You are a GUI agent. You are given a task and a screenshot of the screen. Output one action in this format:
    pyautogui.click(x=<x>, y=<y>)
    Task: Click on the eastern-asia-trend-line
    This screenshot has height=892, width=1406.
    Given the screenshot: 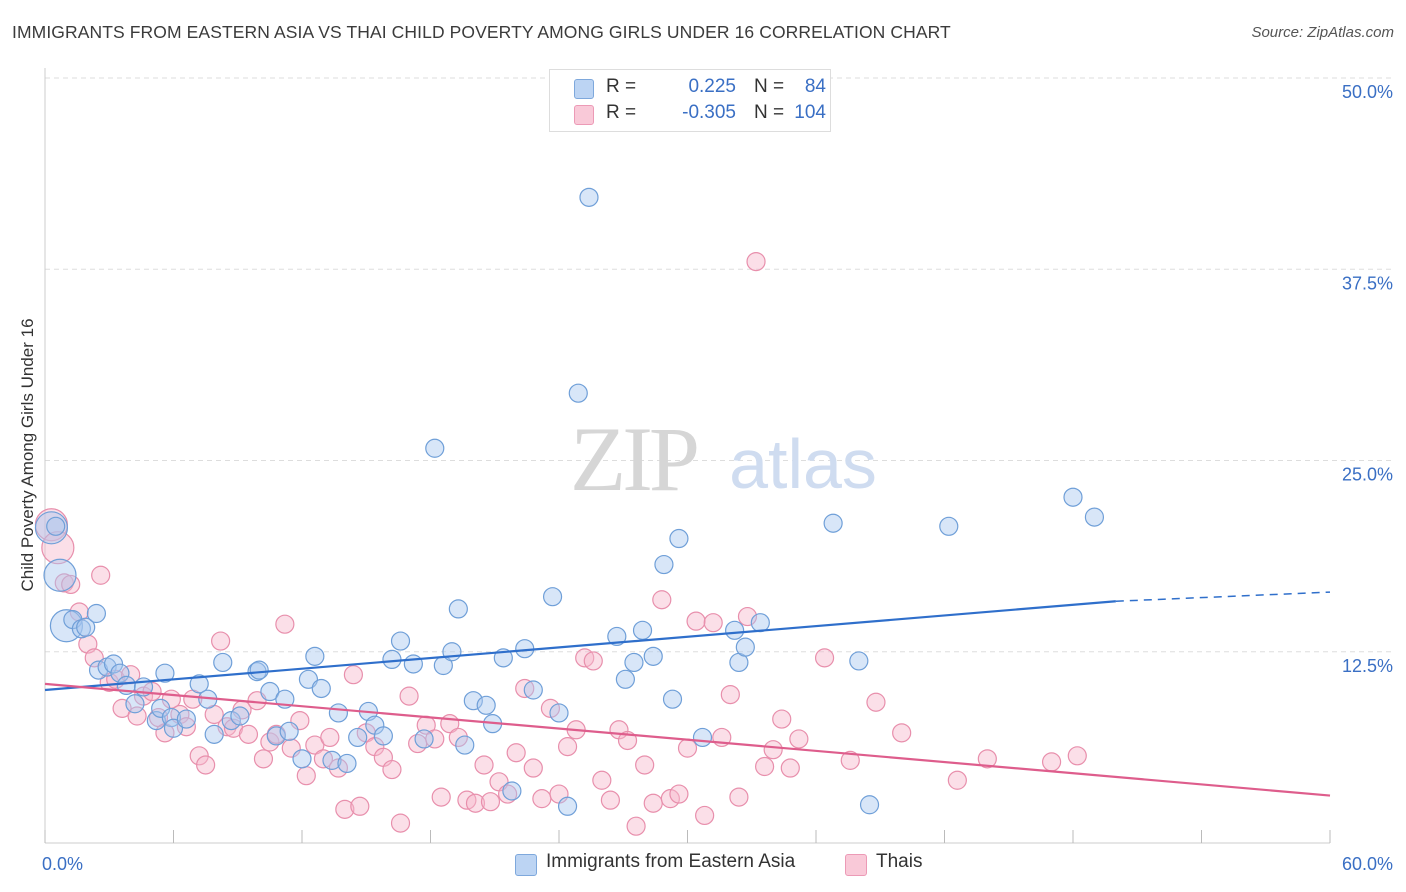 What is the action you would take?
    pyautogui.click(x=580, y=646)
    